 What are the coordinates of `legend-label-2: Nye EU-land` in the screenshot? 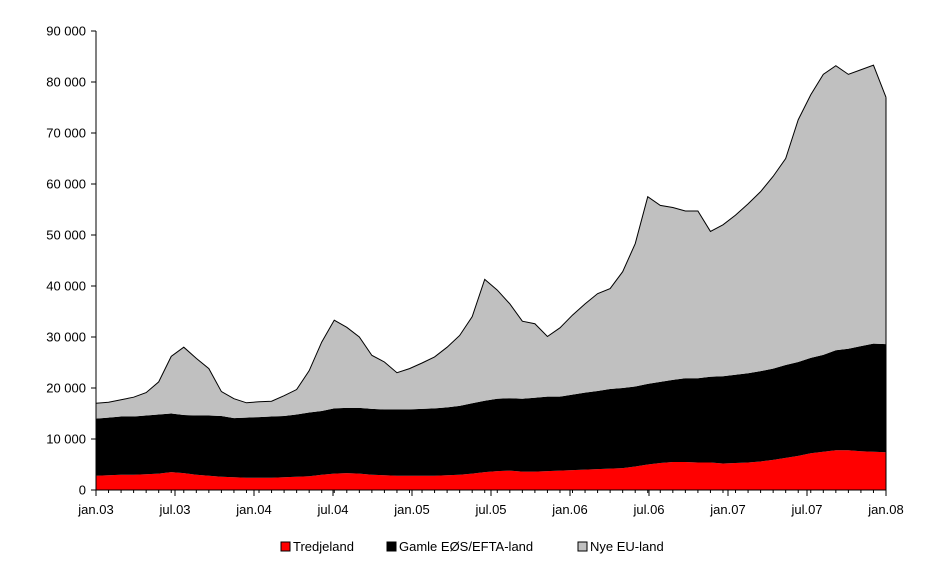 It's located at (627, 546).